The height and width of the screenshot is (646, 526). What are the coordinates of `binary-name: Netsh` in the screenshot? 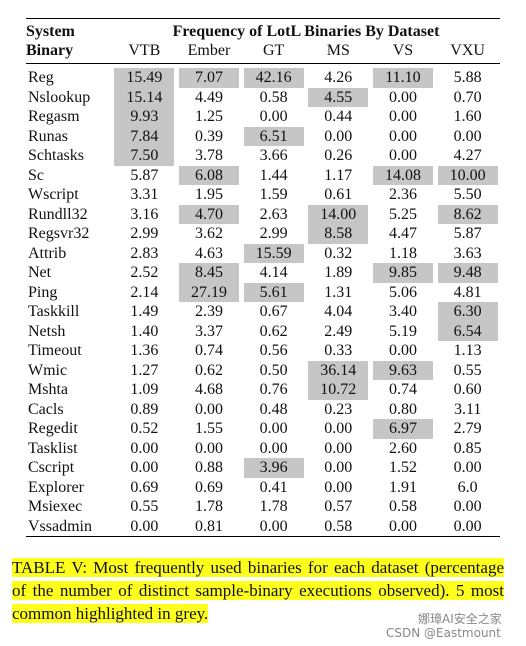 It's located at (47, 331).